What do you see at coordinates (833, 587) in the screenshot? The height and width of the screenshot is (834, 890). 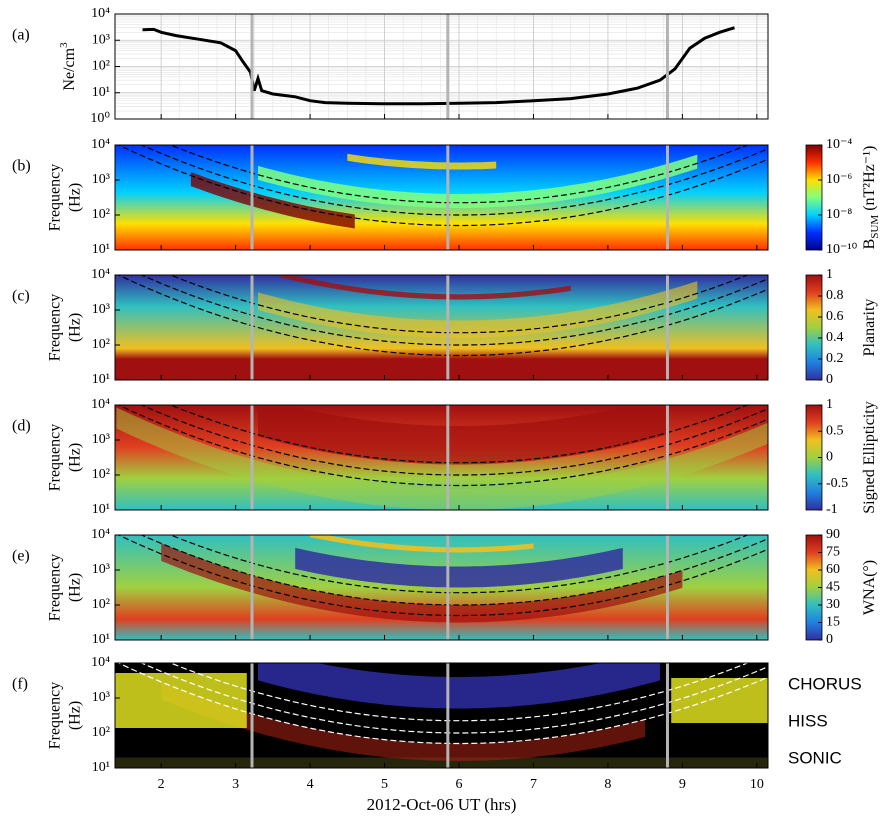 I see `colorbar-tick-label: 45` at bounding box center [833, 587].